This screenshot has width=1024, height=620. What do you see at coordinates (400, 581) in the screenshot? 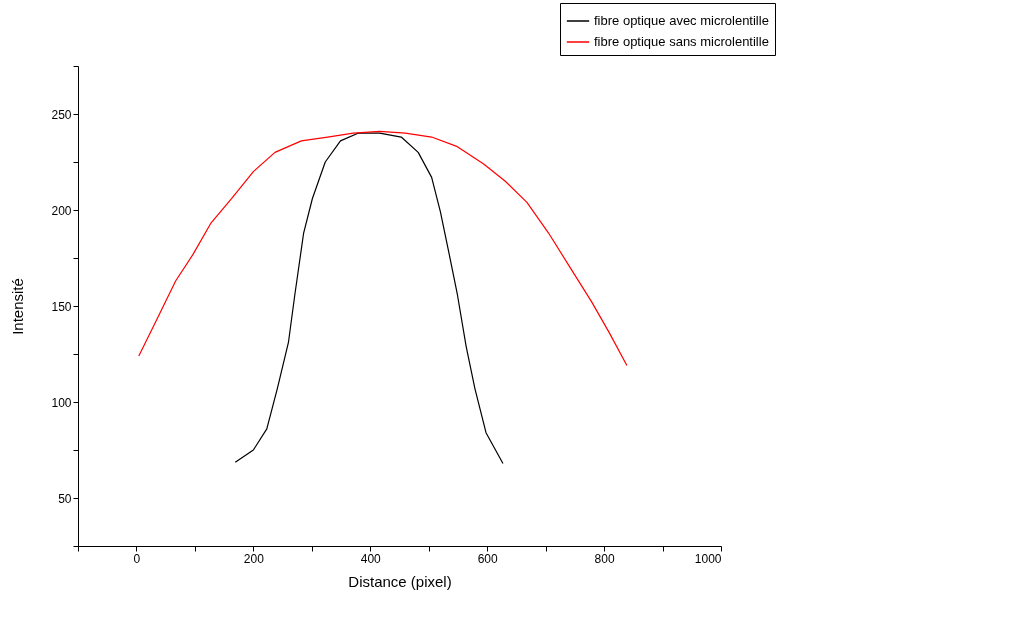
I see `x-axis-title: Distance (pixel)` at bounding box center [400, 581].